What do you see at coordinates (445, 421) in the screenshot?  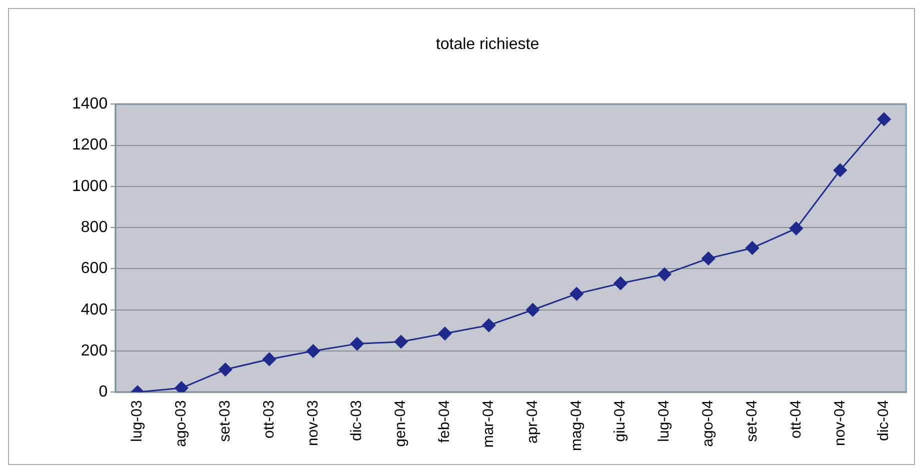 I see `x-tick-label: feb-04` at bounding box center [445, 421].